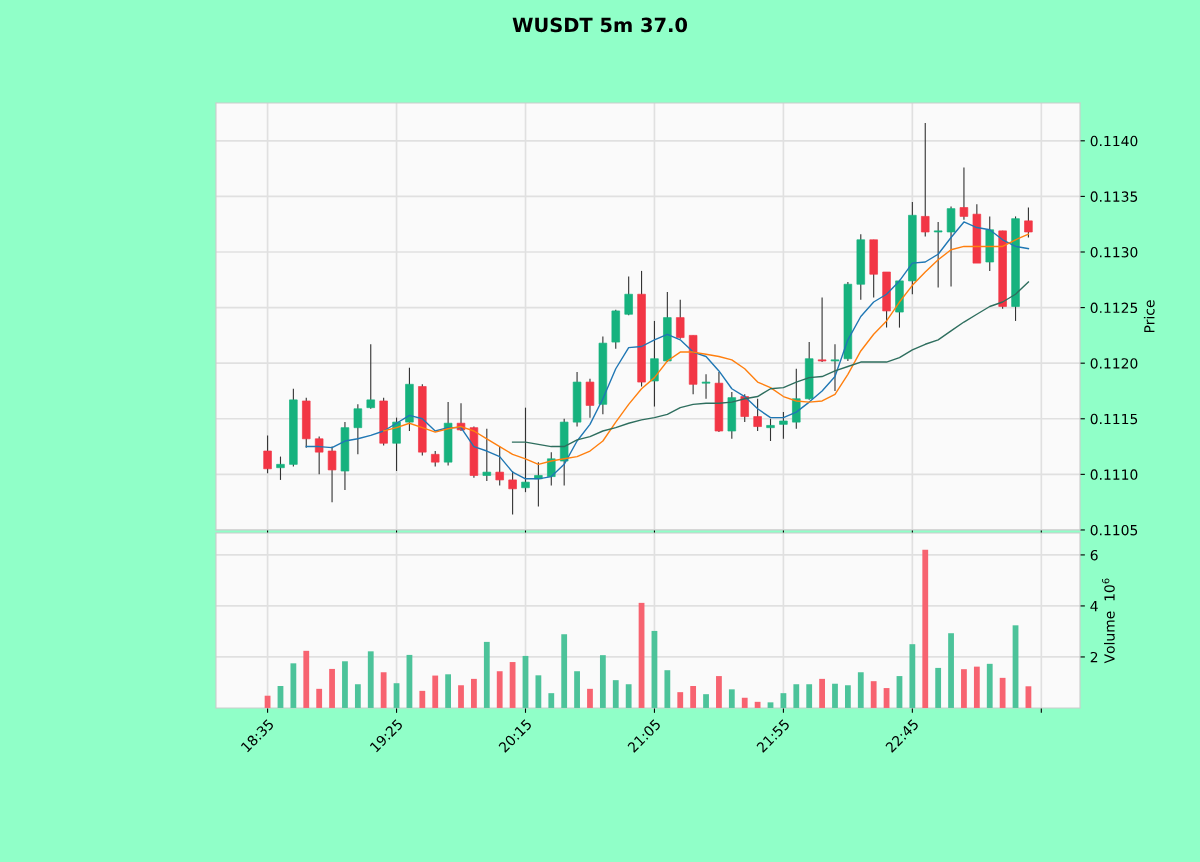 The height and width of the screenshot is (862, 1200). Describe the element at coordinates (1094, 657) in the screenshot. I see `y-tick-label: 2` at that location.